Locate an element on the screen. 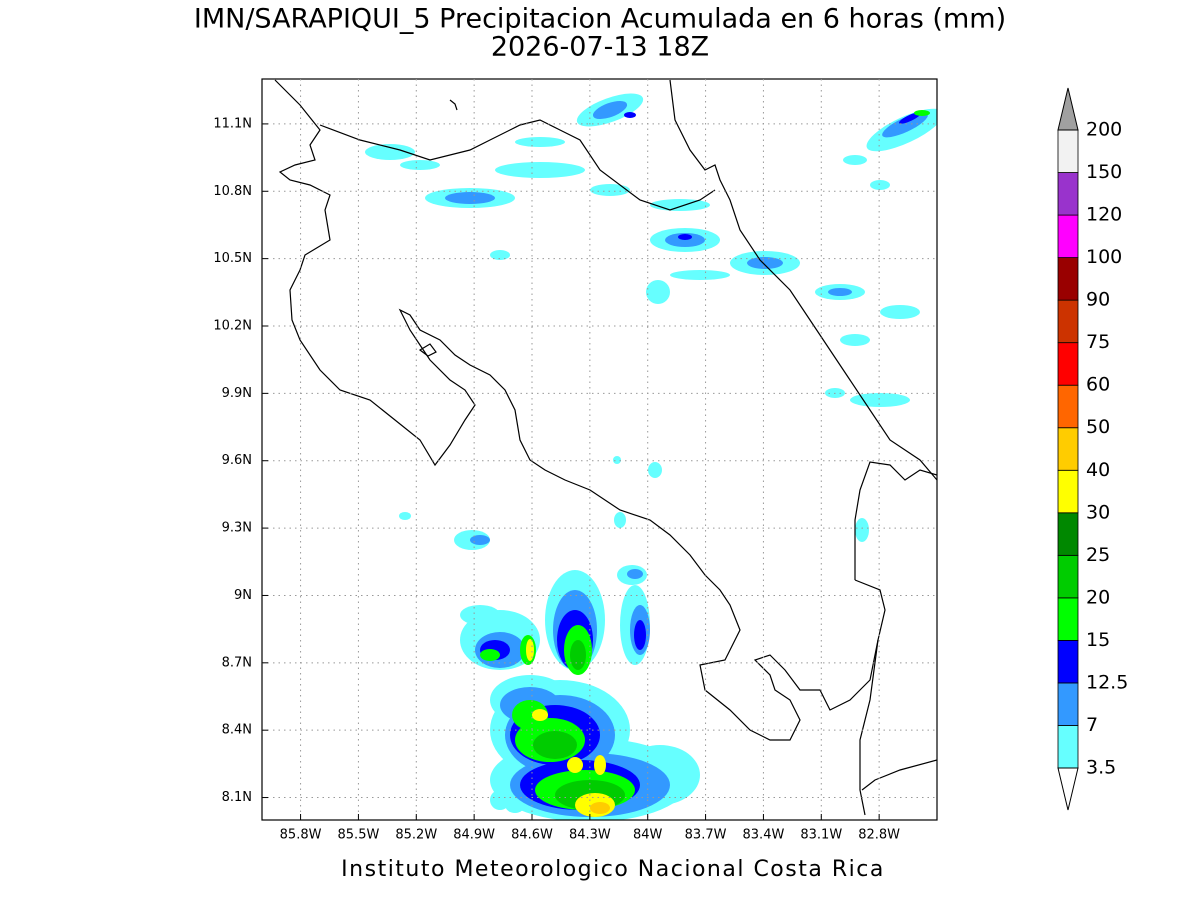 Image resolution: width=1200 pixels, height=900 pixels. colorbar-label: 200 is located at coordinates (1104, 130).